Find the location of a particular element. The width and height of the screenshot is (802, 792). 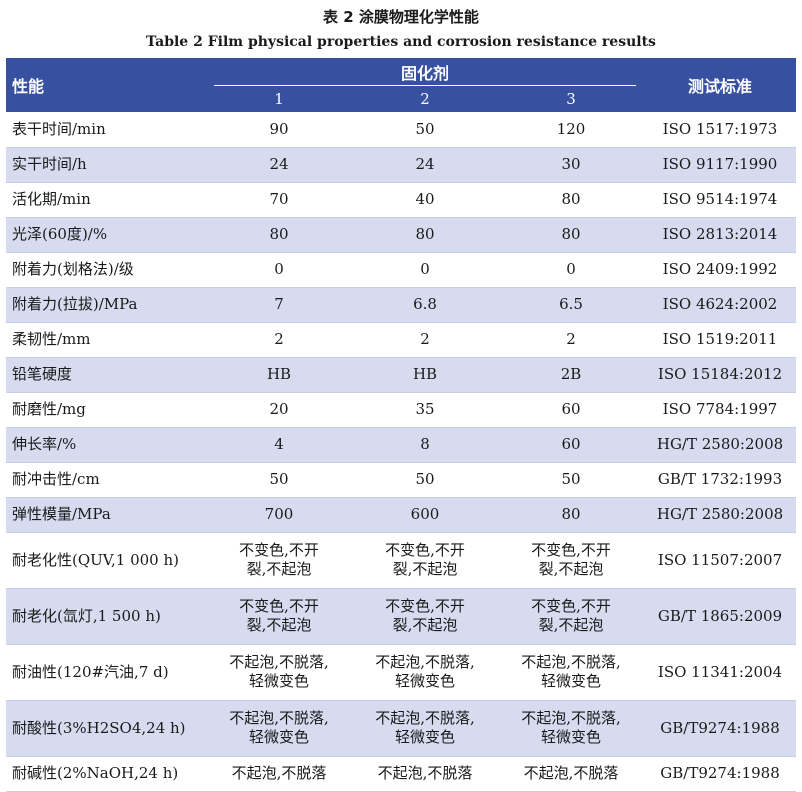

header-property: 性能 is located at coordinates (106, 85).